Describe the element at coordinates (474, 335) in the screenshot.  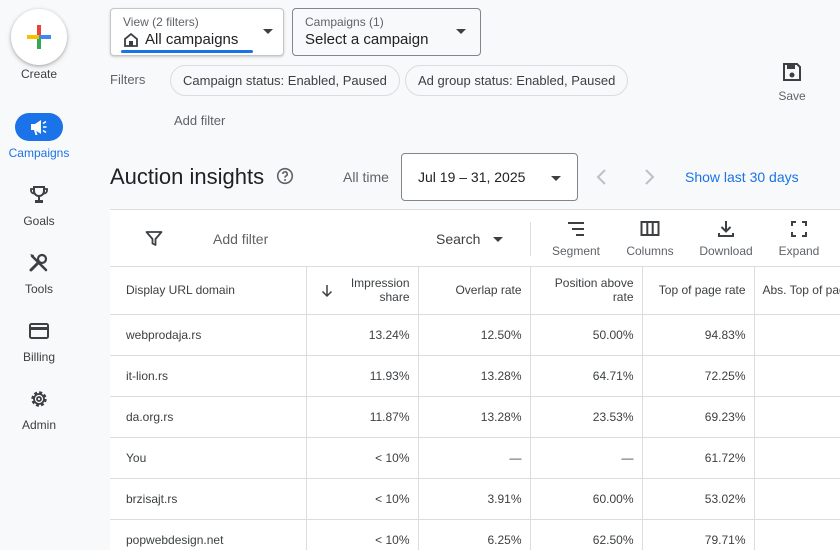
I see `table-cell-value: 12.50%` at that location.